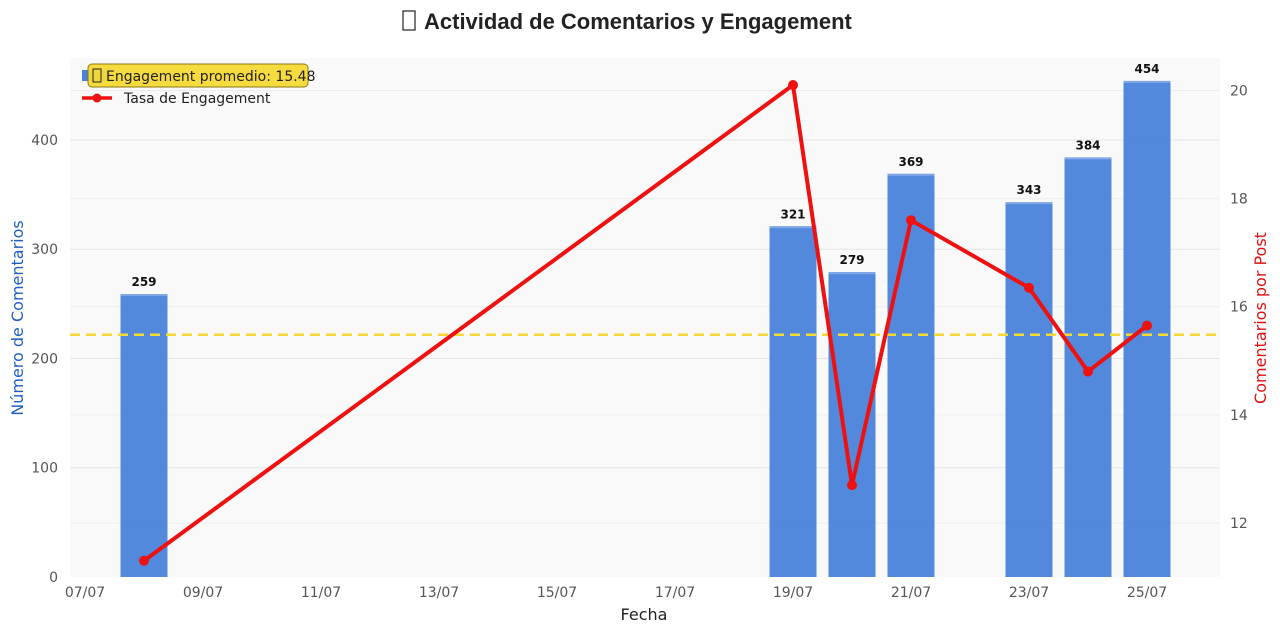  What do you see at coordinates (44, 469) in the screenshot?
I see `left-tick-1: 100` at bounding box center [44, 469].